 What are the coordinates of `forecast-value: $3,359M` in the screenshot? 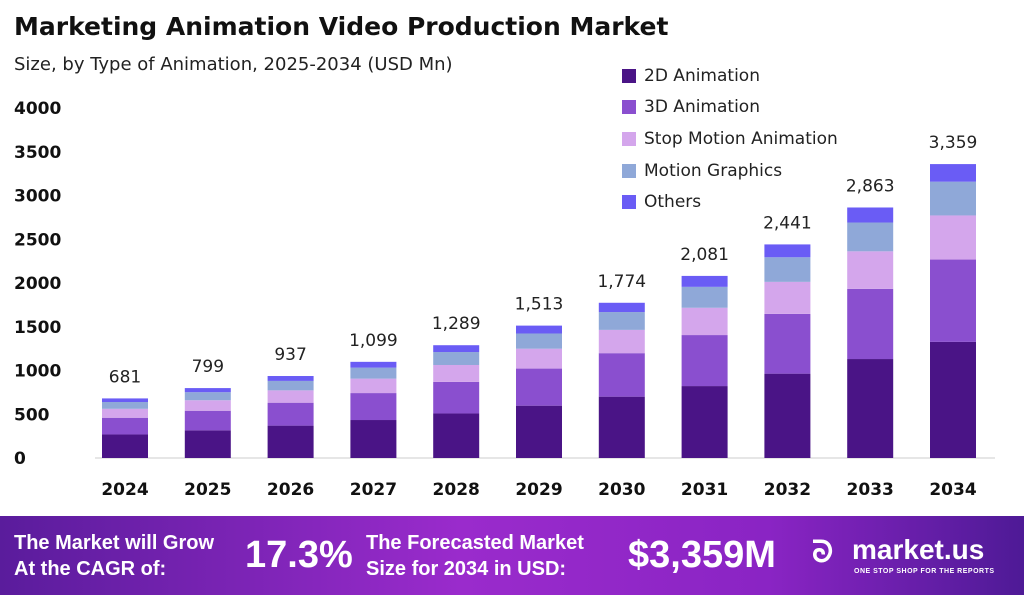 It's located at (702, 555).